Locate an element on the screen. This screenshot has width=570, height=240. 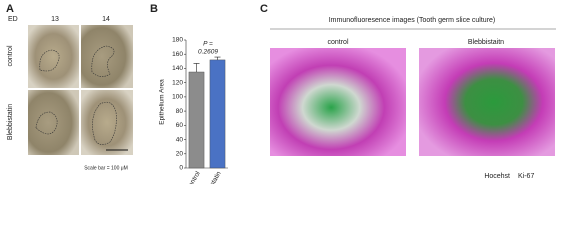
y-tick-label: 180 is located at coordinates (177, 40).